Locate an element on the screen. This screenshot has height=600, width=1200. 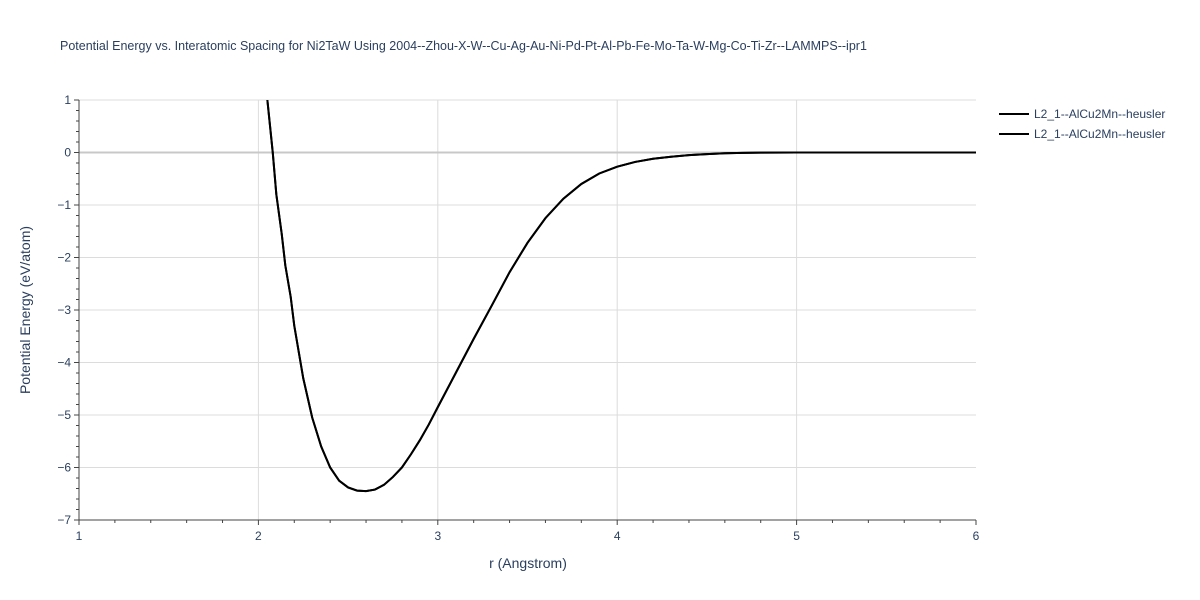
y-tick-label: −4 is located at coordinates (64, 363).